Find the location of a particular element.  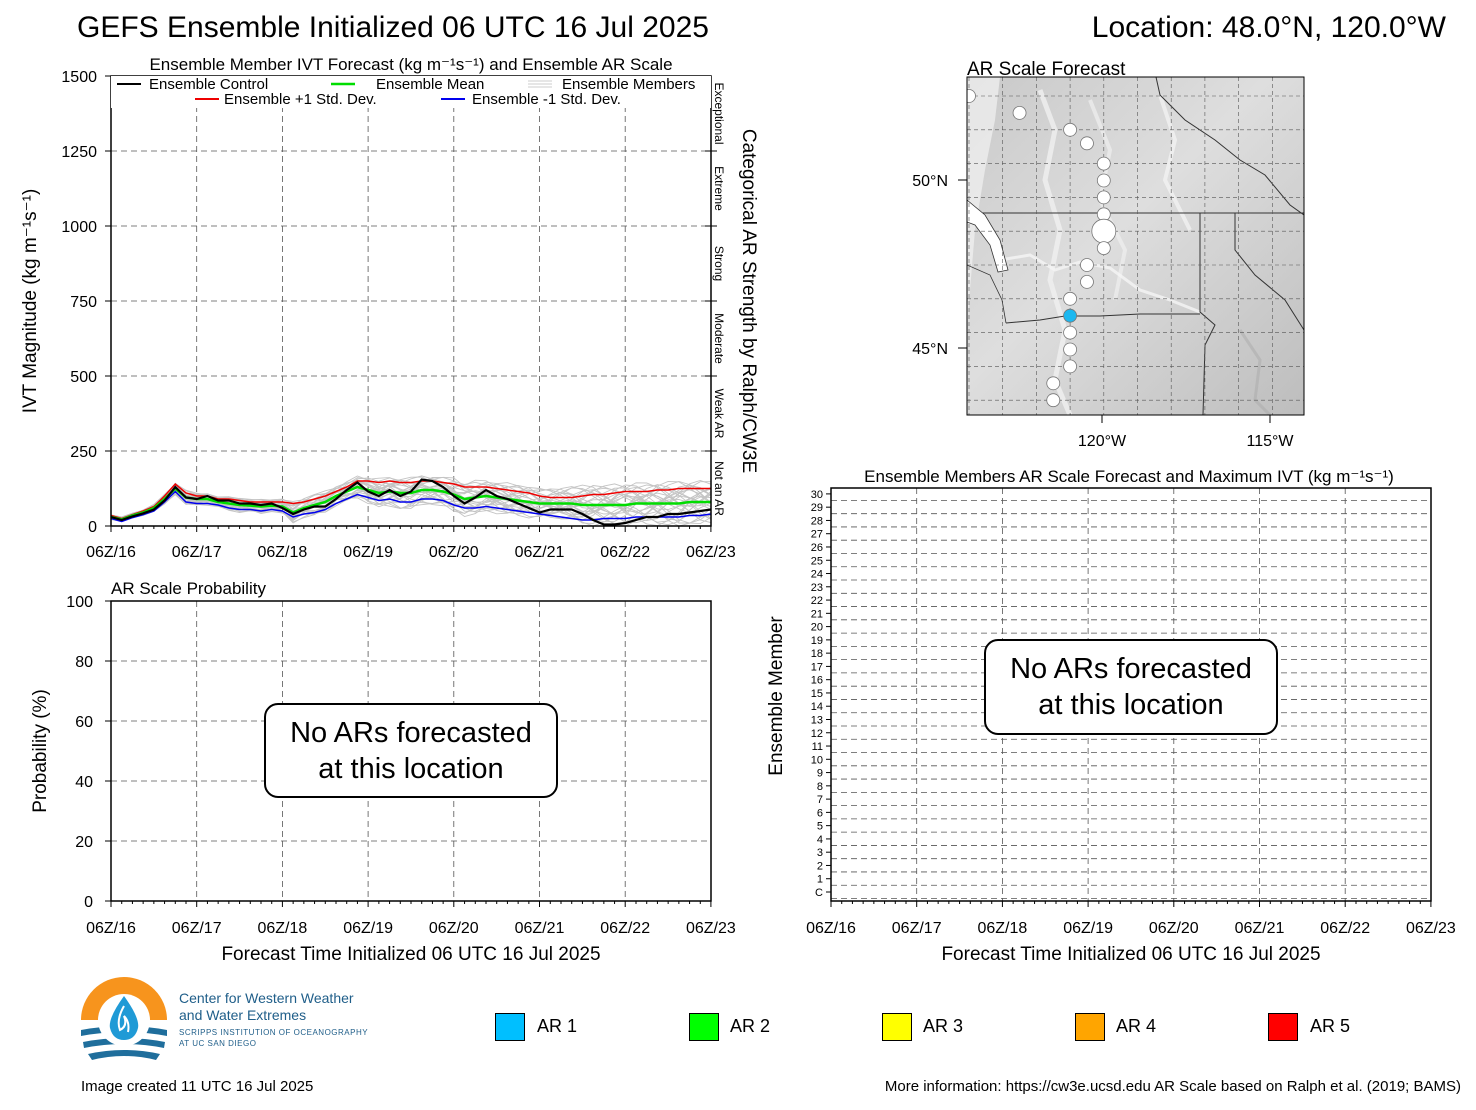

members-y-tick-label: 4 is located at coordinates (820, 840).